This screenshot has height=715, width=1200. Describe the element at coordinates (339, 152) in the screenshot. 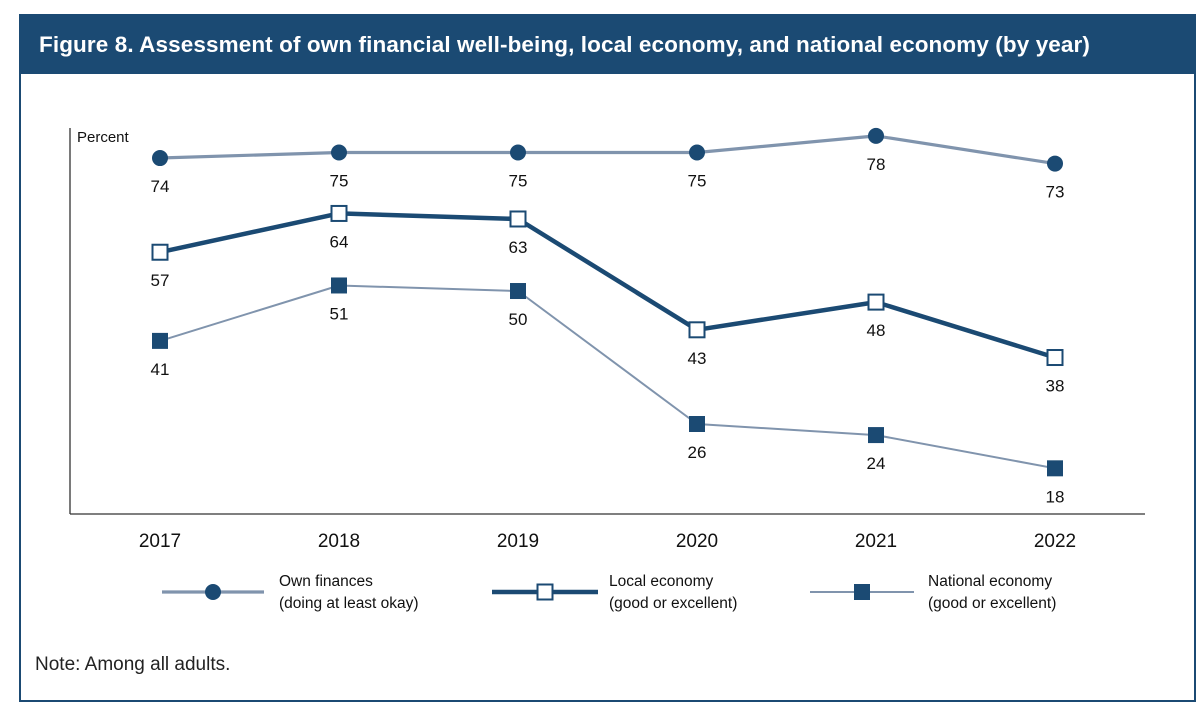

I see `data-point-own-finances-2018` at that location.